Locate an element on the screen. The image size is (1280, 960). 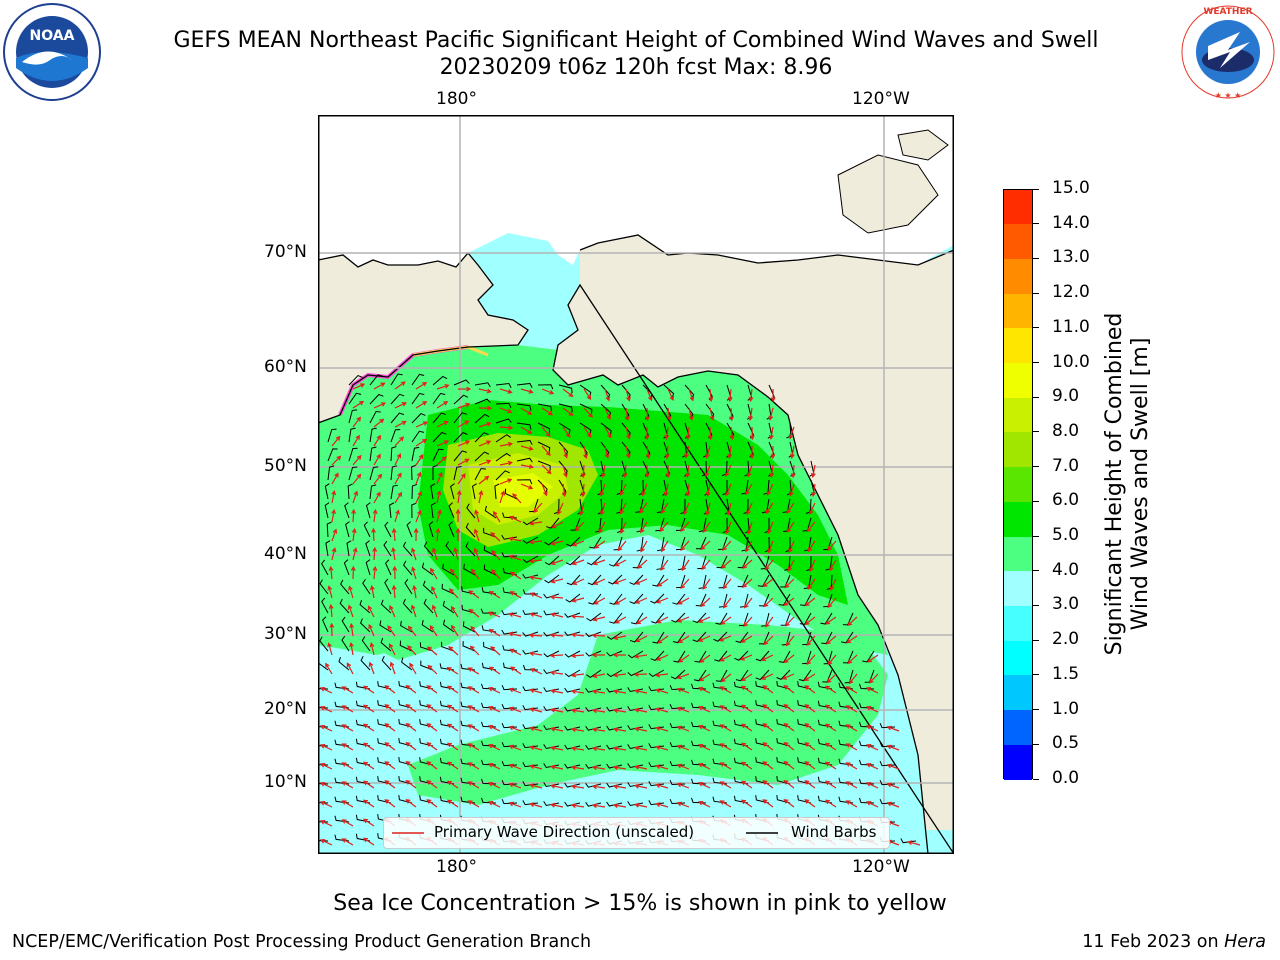
colorbar-tick-label: 8.0 is located at coordinates (1066, 430).